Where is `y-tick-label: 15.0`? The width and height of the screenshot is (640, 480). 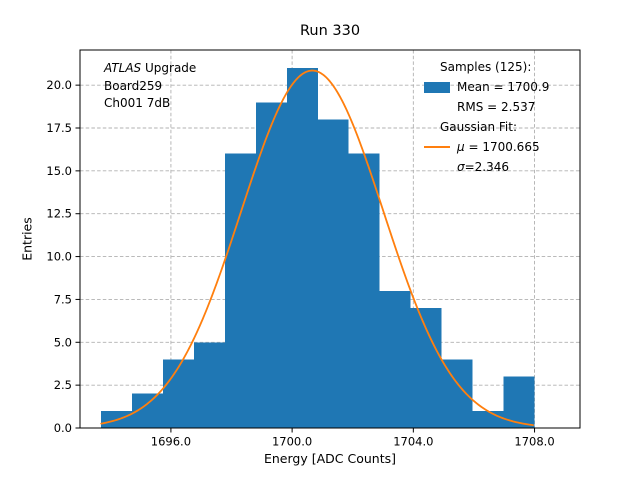 y-tick-label: 15.0 is located at coordinates (59, 171).